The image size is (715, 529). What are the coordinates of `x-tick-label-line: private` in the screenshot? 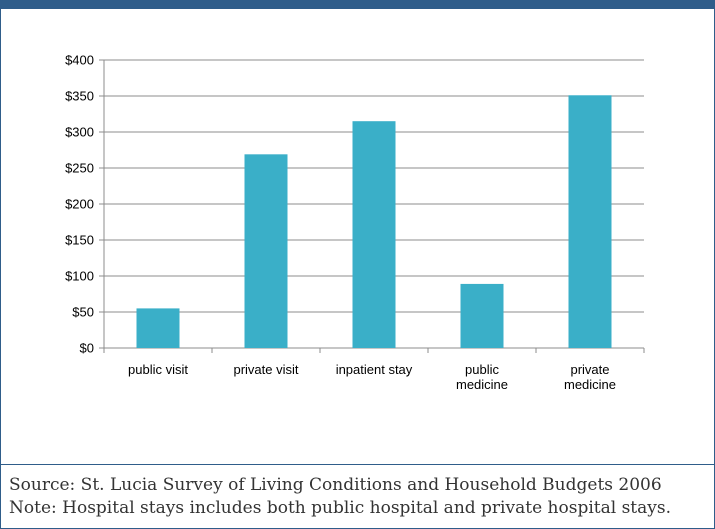 It's located at (589, 369).